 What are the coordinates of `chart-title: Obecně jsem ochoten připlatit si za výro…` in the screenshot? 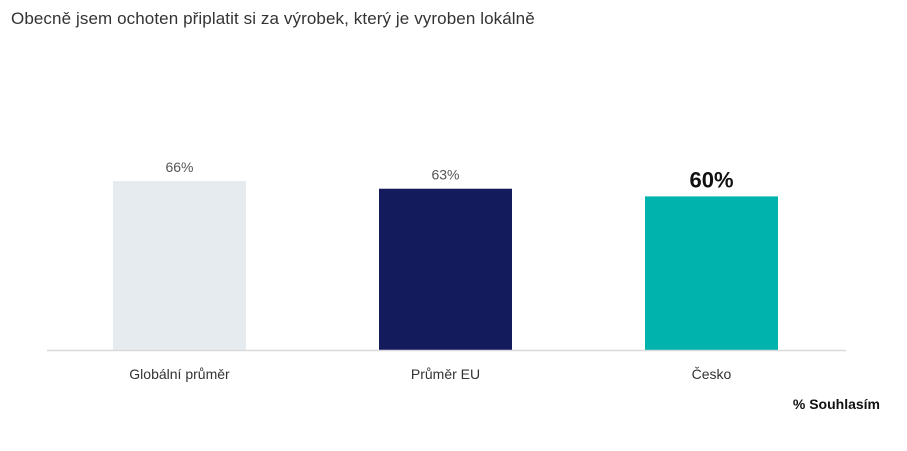 It's located at (273, 18).